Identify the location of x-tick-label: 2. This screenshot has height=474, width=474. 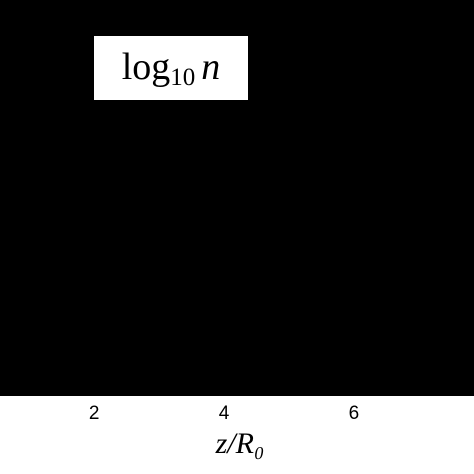
(94, 413).